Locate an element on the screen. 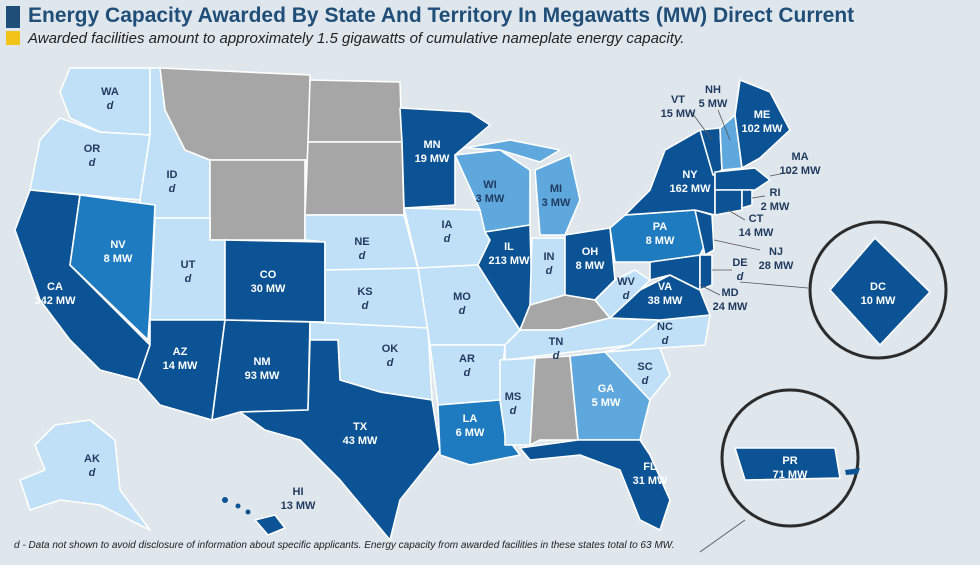  label-ID-abbr: ID is located at coordinates (172, 175).